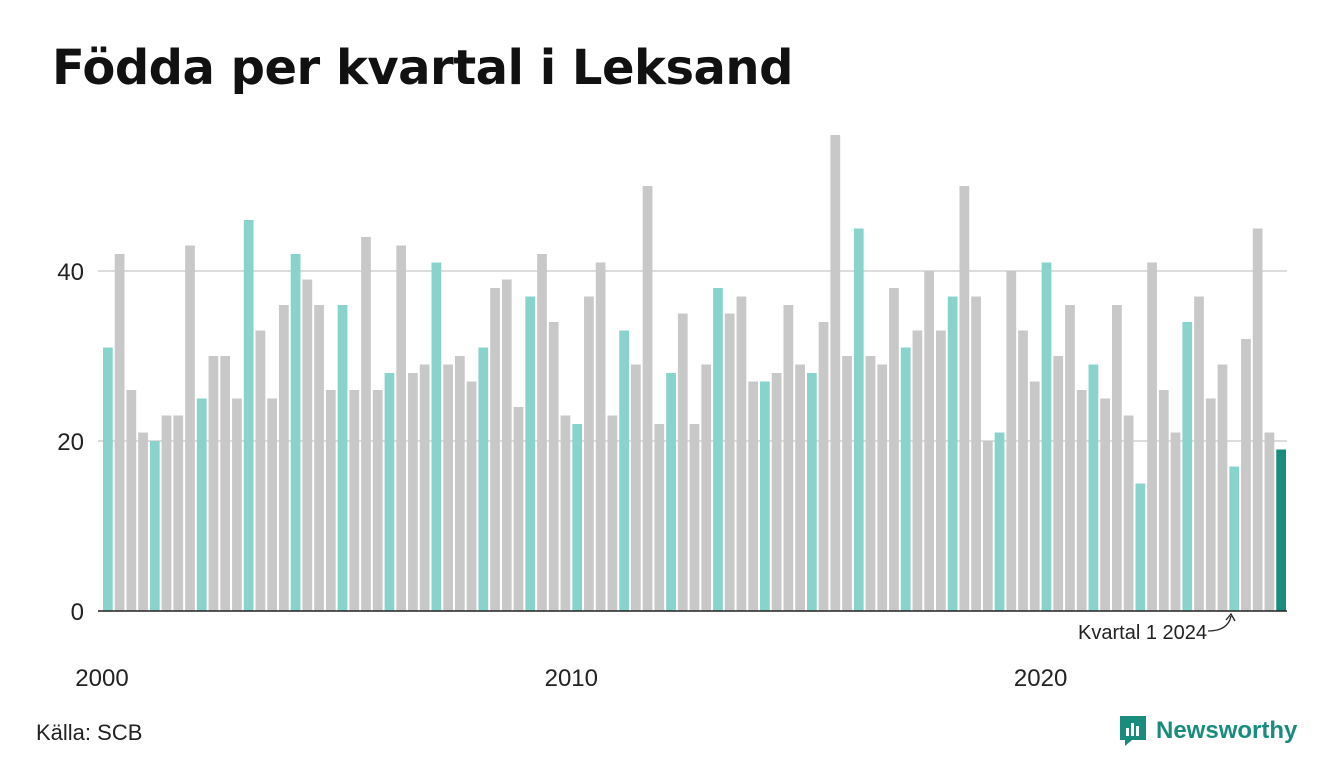  I want to click on brand-logo: Newsworthy, so click(1207, 731).